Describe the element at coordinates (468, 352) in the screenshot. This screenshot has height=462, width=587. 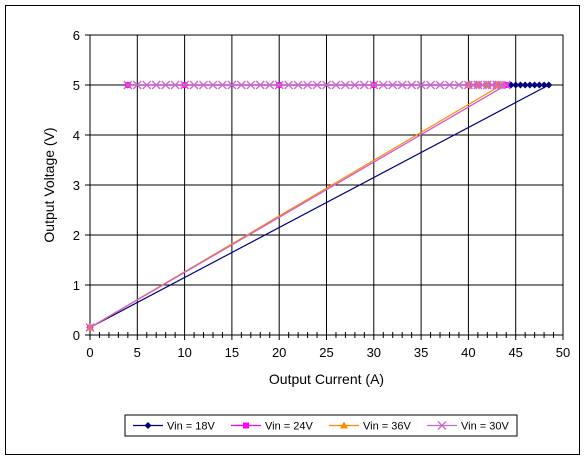
I see `x-tick-label: 40` at that location.